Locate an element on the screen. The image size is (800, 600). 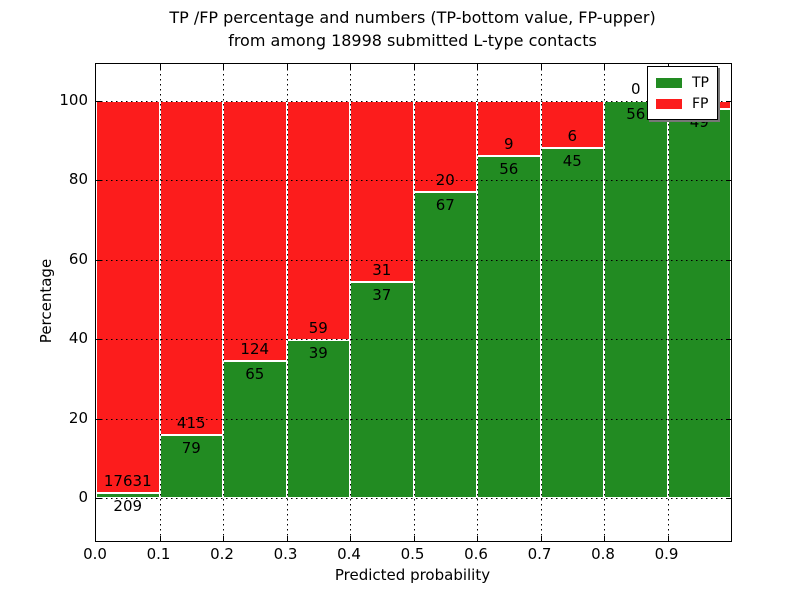
x-tick-label: 0.1 is located at coordinates (158, 554).